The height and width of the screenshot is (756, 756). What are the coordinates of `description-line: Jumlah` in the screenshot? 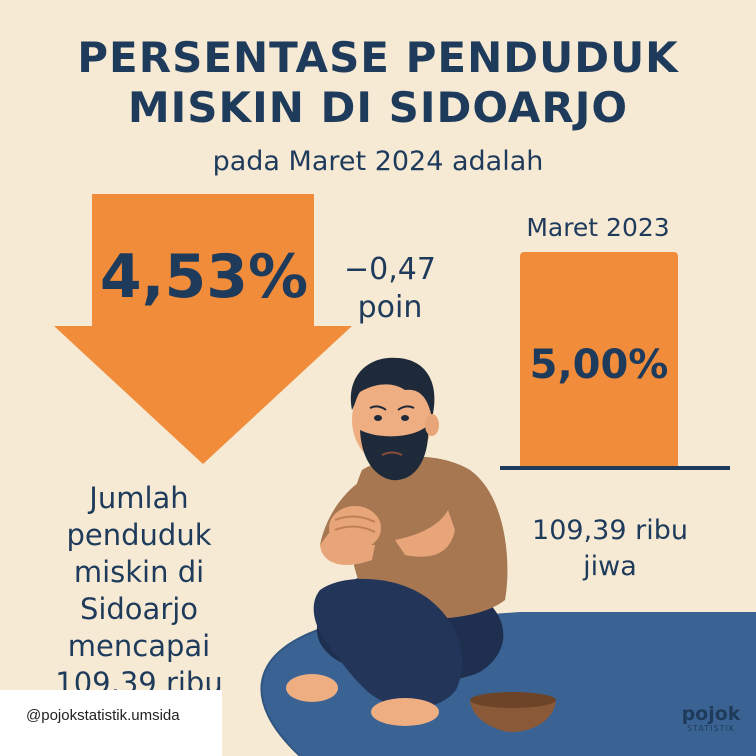 It's located at (139, 498).